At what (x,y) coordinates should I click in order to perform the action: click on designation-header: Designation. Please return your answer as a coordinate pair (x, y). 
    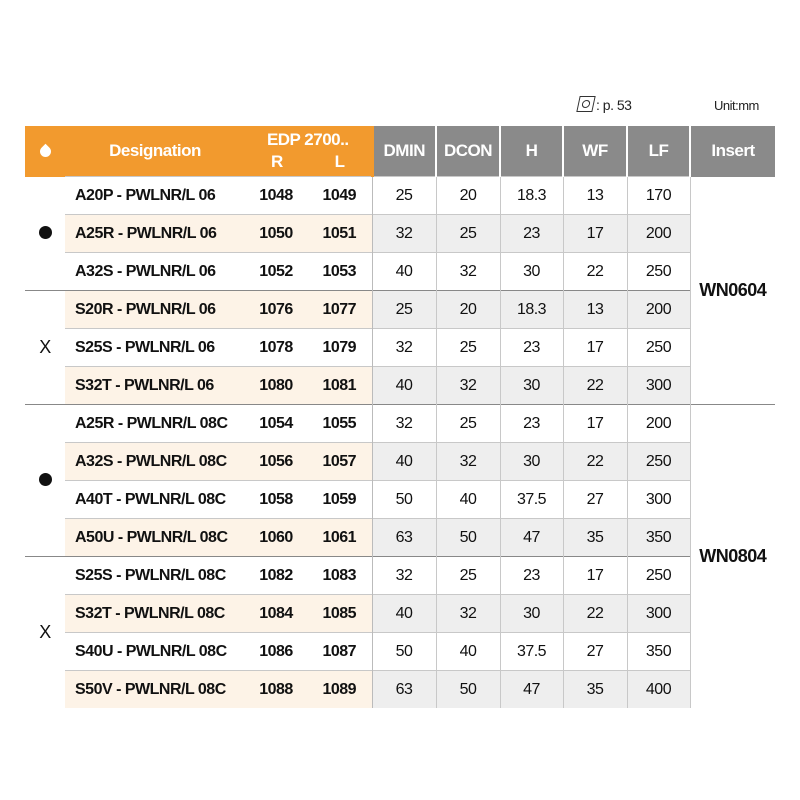
    Looking at the image, I should click on (155, 151).